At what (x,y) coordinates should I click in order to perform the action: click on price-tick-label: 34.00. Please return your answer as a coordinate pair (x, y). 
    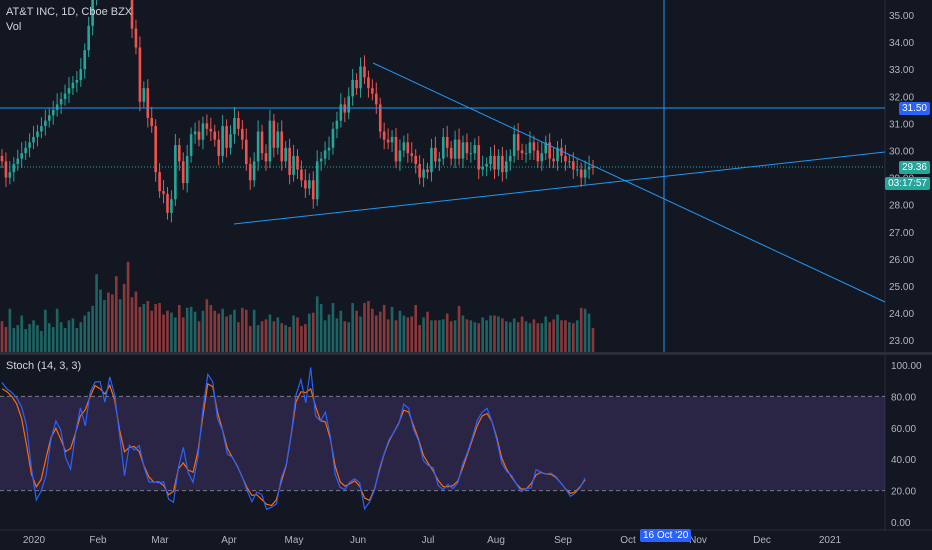
    Looking at the image, I should click on (901, 43).